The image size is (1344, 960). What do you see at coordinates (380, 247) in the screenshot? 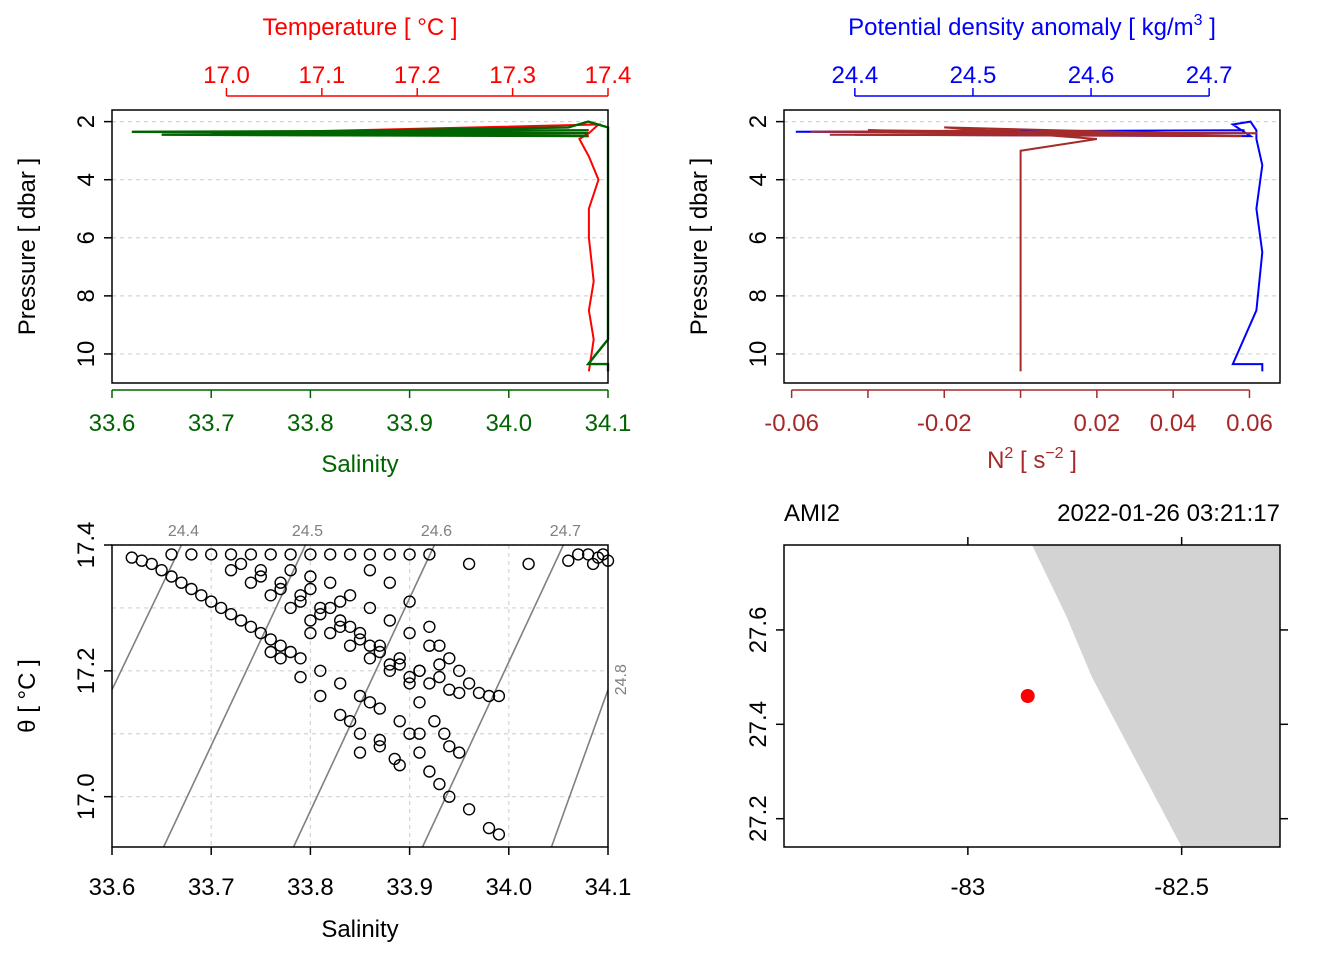
I see `temperature-profile-line` at bounding box center [380, 247].